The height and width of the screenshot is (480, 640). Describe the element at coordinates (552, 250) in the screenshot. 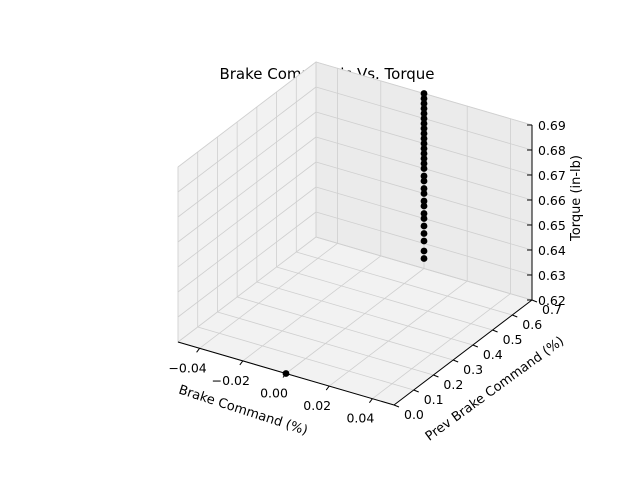

I see `z-tick-label: 0.64` at that location.